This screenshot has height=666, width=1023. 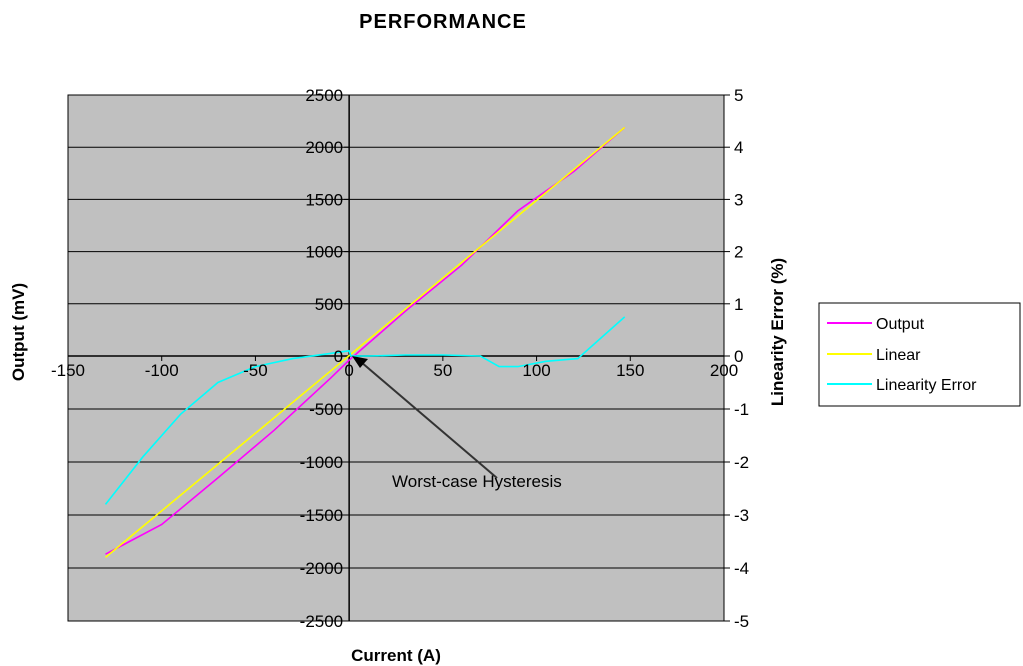 I want to click on y-tick-label: -500, so click(x=326, y=409).